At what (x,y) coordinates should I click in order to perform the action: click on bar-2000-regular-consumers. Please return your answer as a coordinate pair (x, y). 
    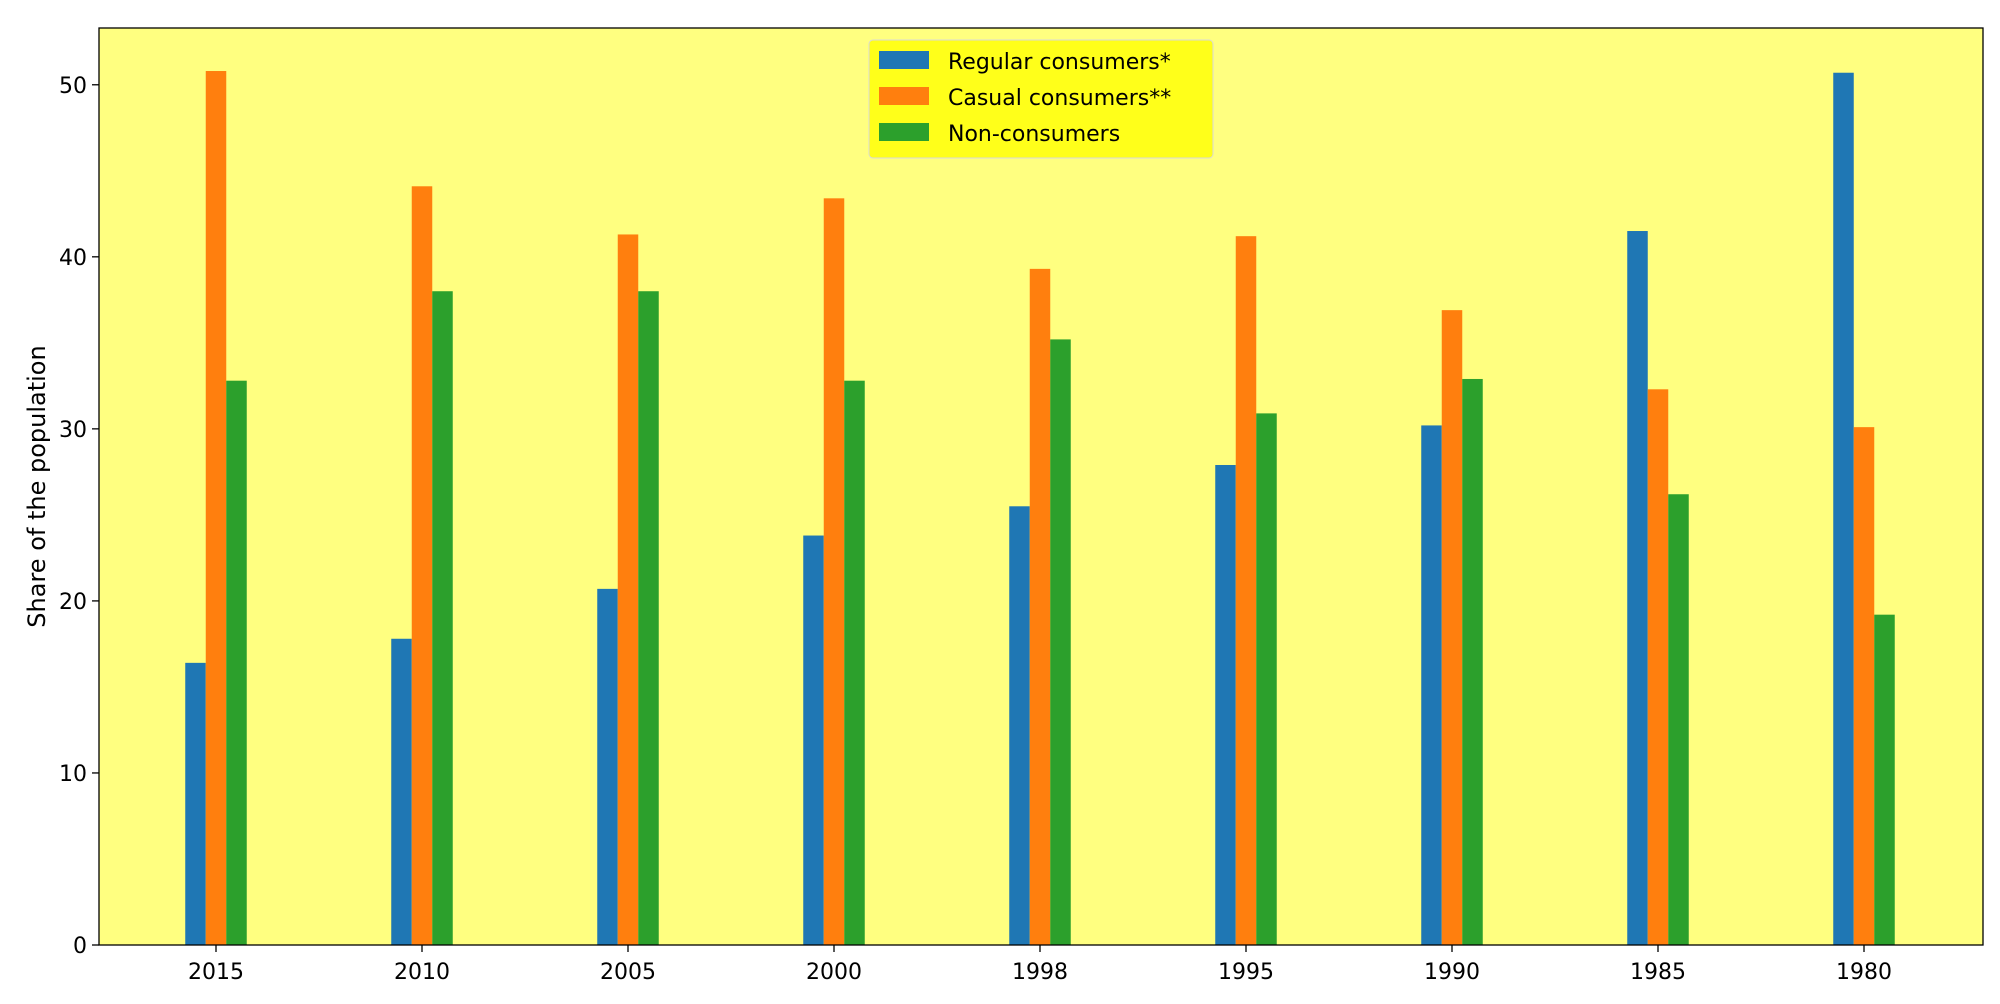
    Looking at the image, I should click on (813, 740).